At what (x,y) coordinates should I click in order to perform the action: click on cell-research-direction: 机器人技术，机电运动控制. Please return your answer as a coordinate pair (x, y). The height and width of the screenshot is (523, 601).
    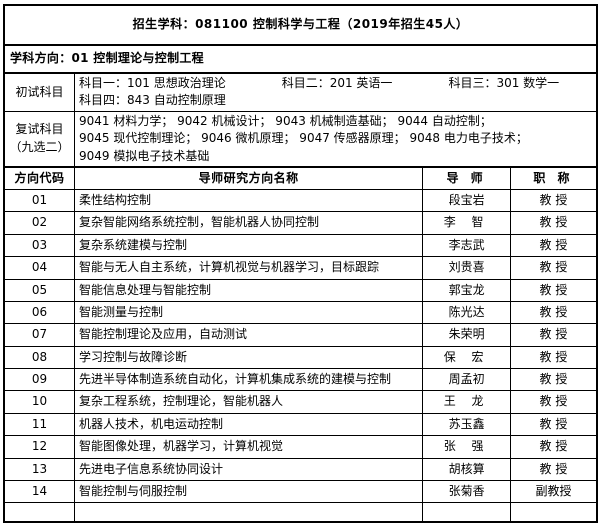
    Looking at the image, I should click on (248, 424).